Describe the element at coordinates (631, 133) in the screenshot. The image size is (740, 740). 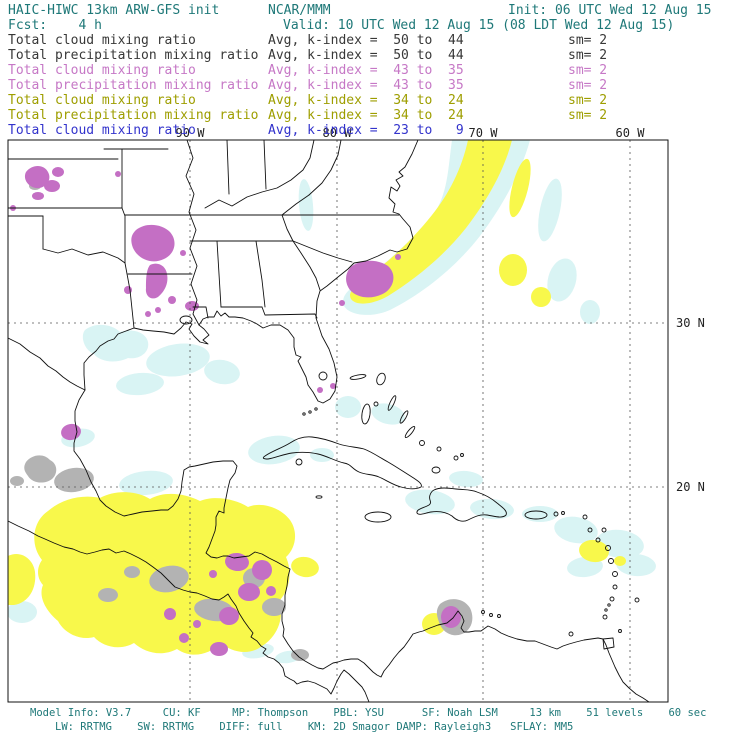
I see `lon-label-60w: 60 W` at that location.